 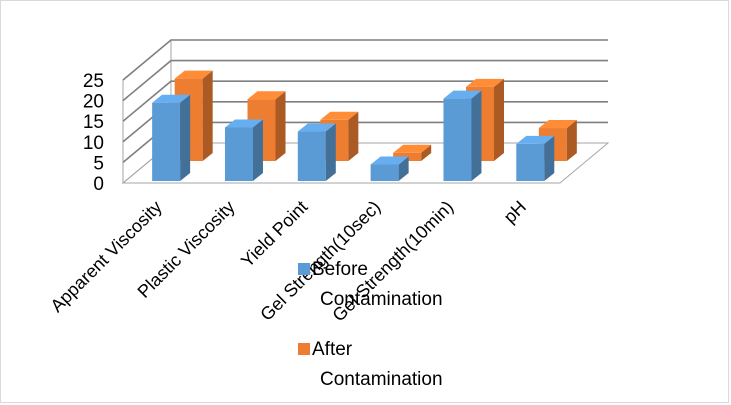 I want to click on y-tick-label: 0, so click(x=98, y=184).